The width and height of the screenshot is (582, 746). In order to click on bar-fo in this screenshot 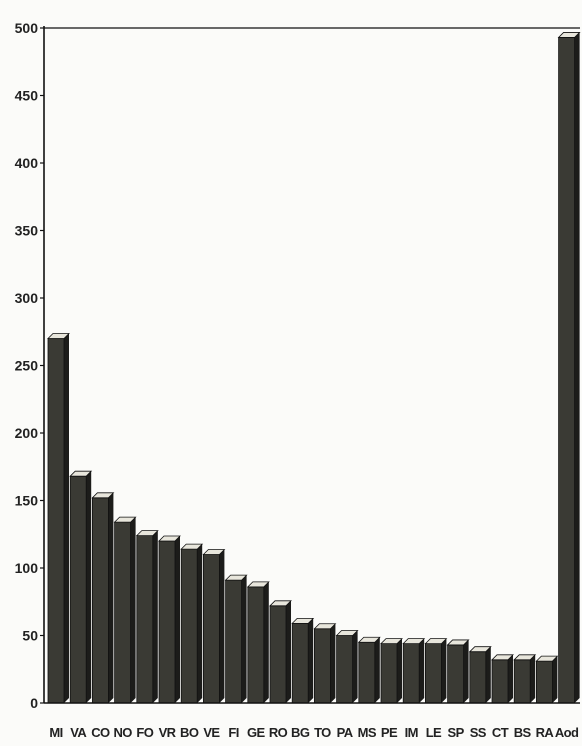, I will do `click(147, 617)`.